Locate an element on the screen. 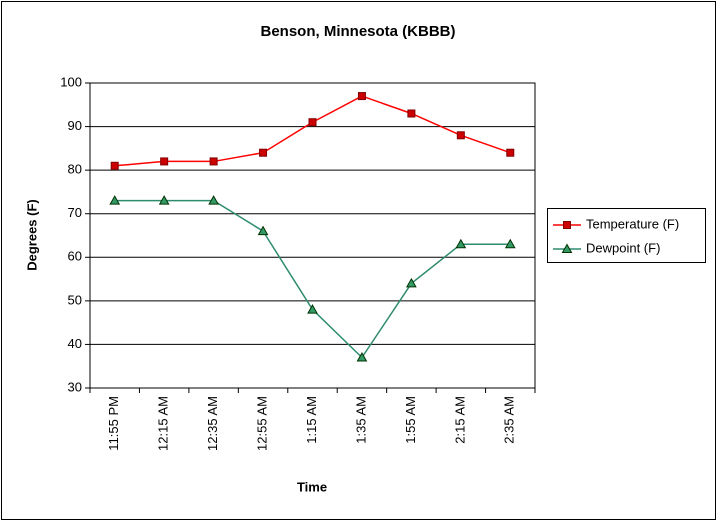 The height and width of the screenshot is (522, 718). legend-label: Temperature (F) is located at coordinates (632, 223).